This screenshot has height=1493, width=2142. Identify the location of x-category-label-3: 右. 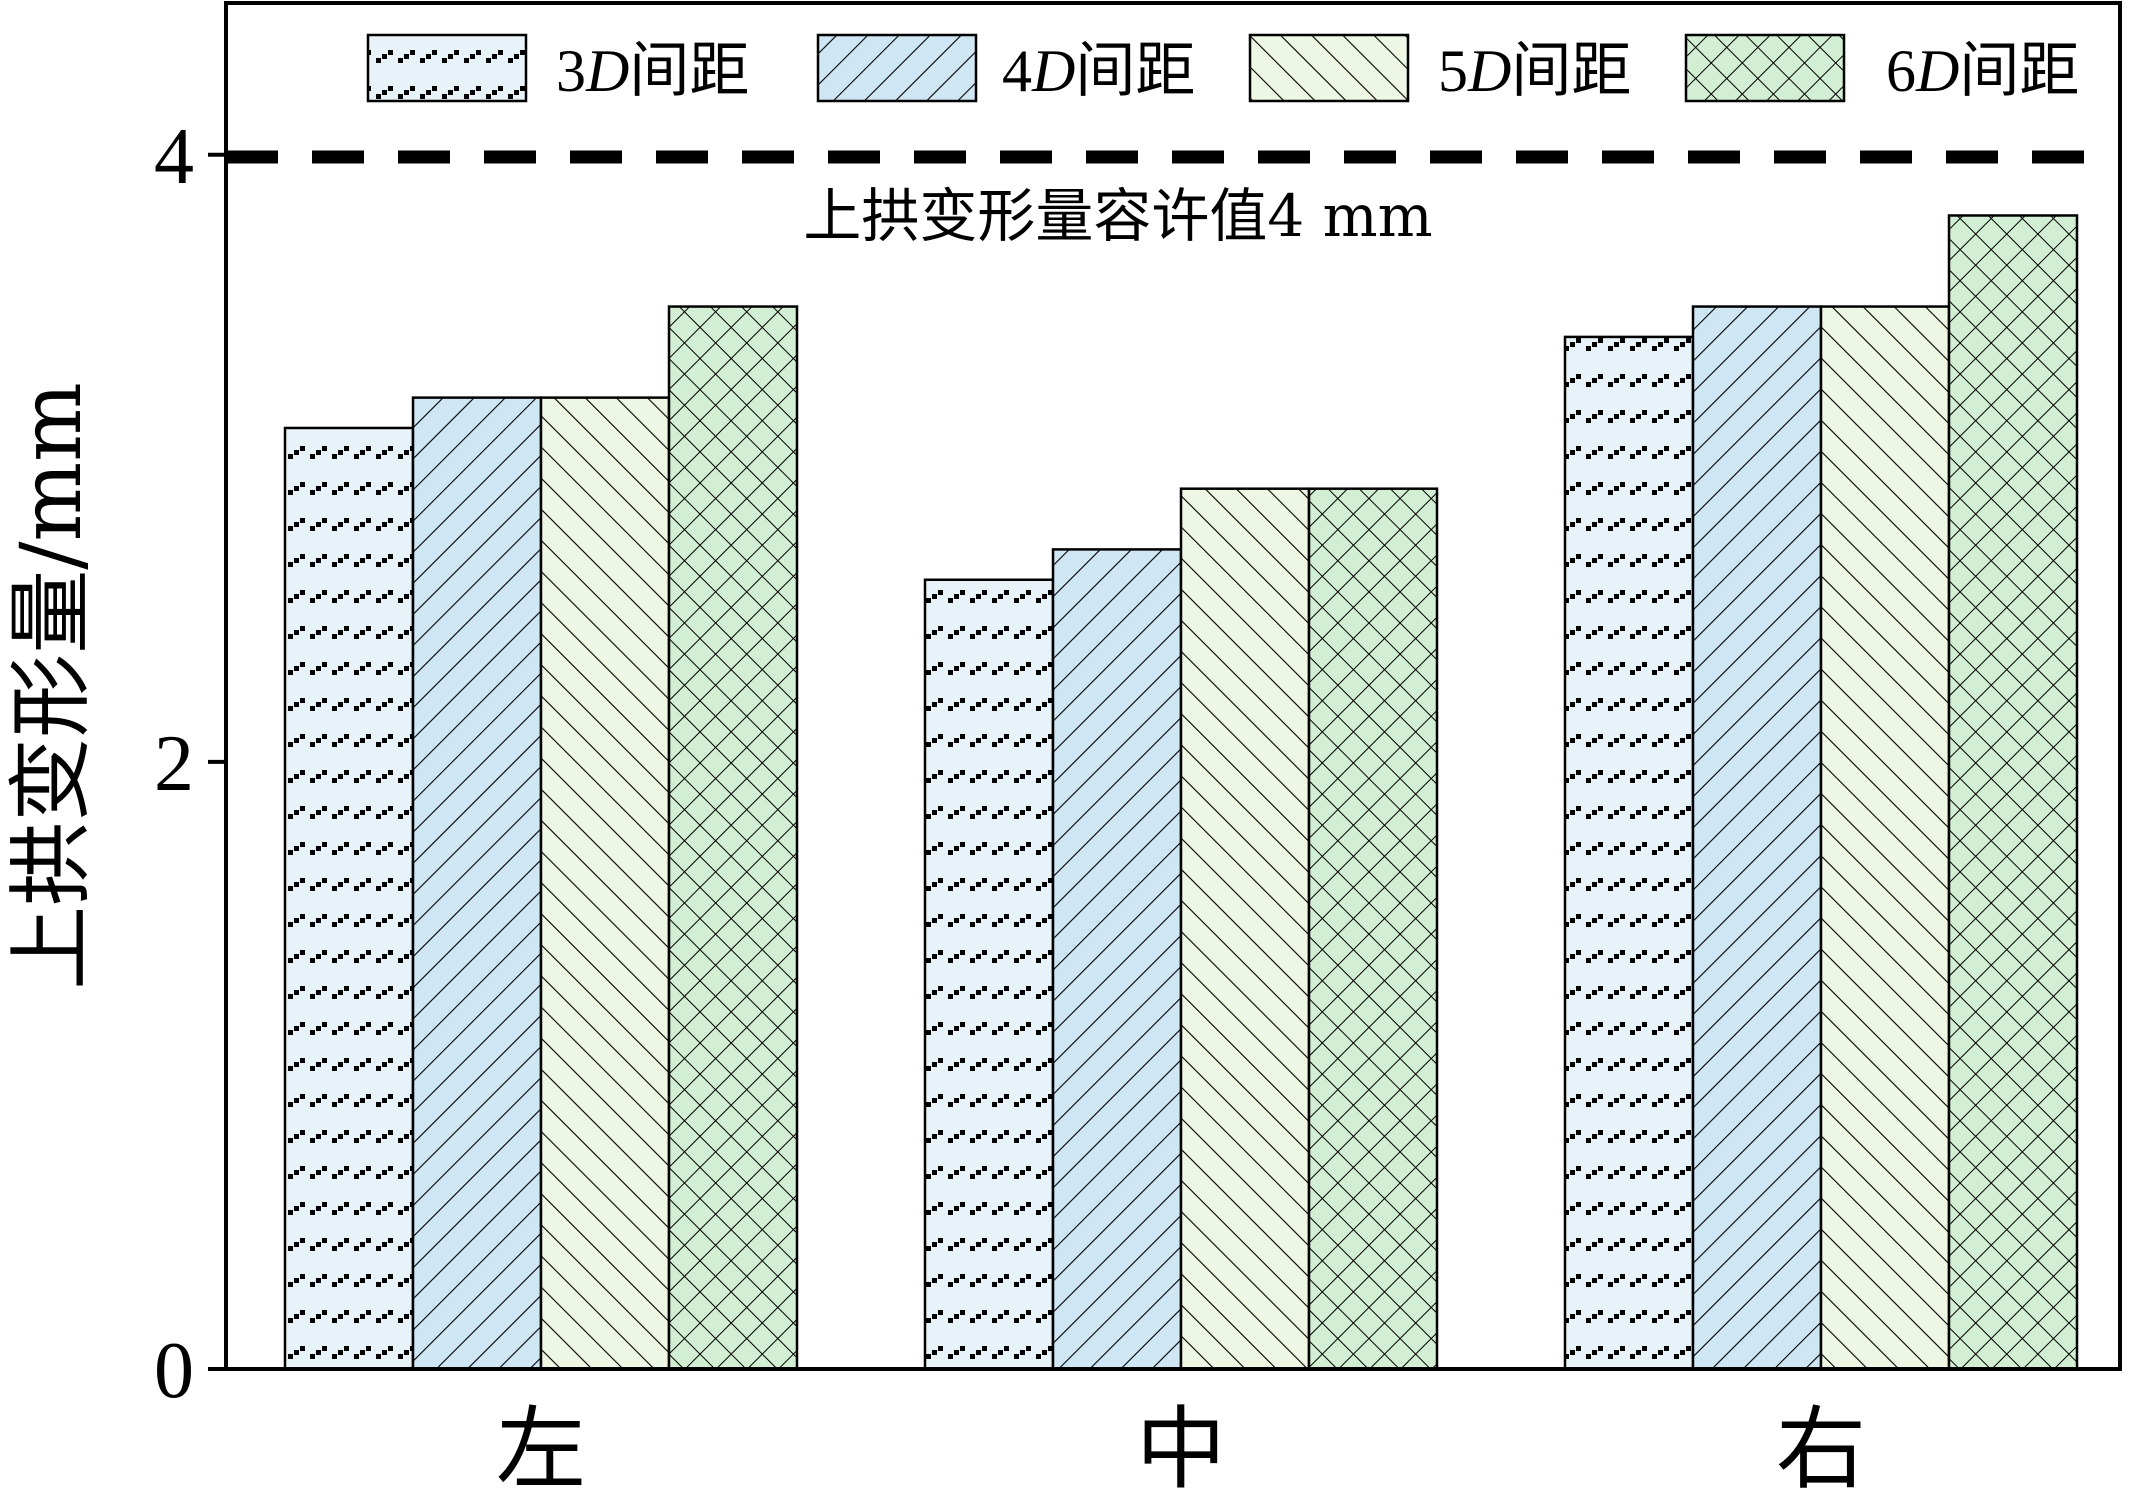
(1821, 1445).